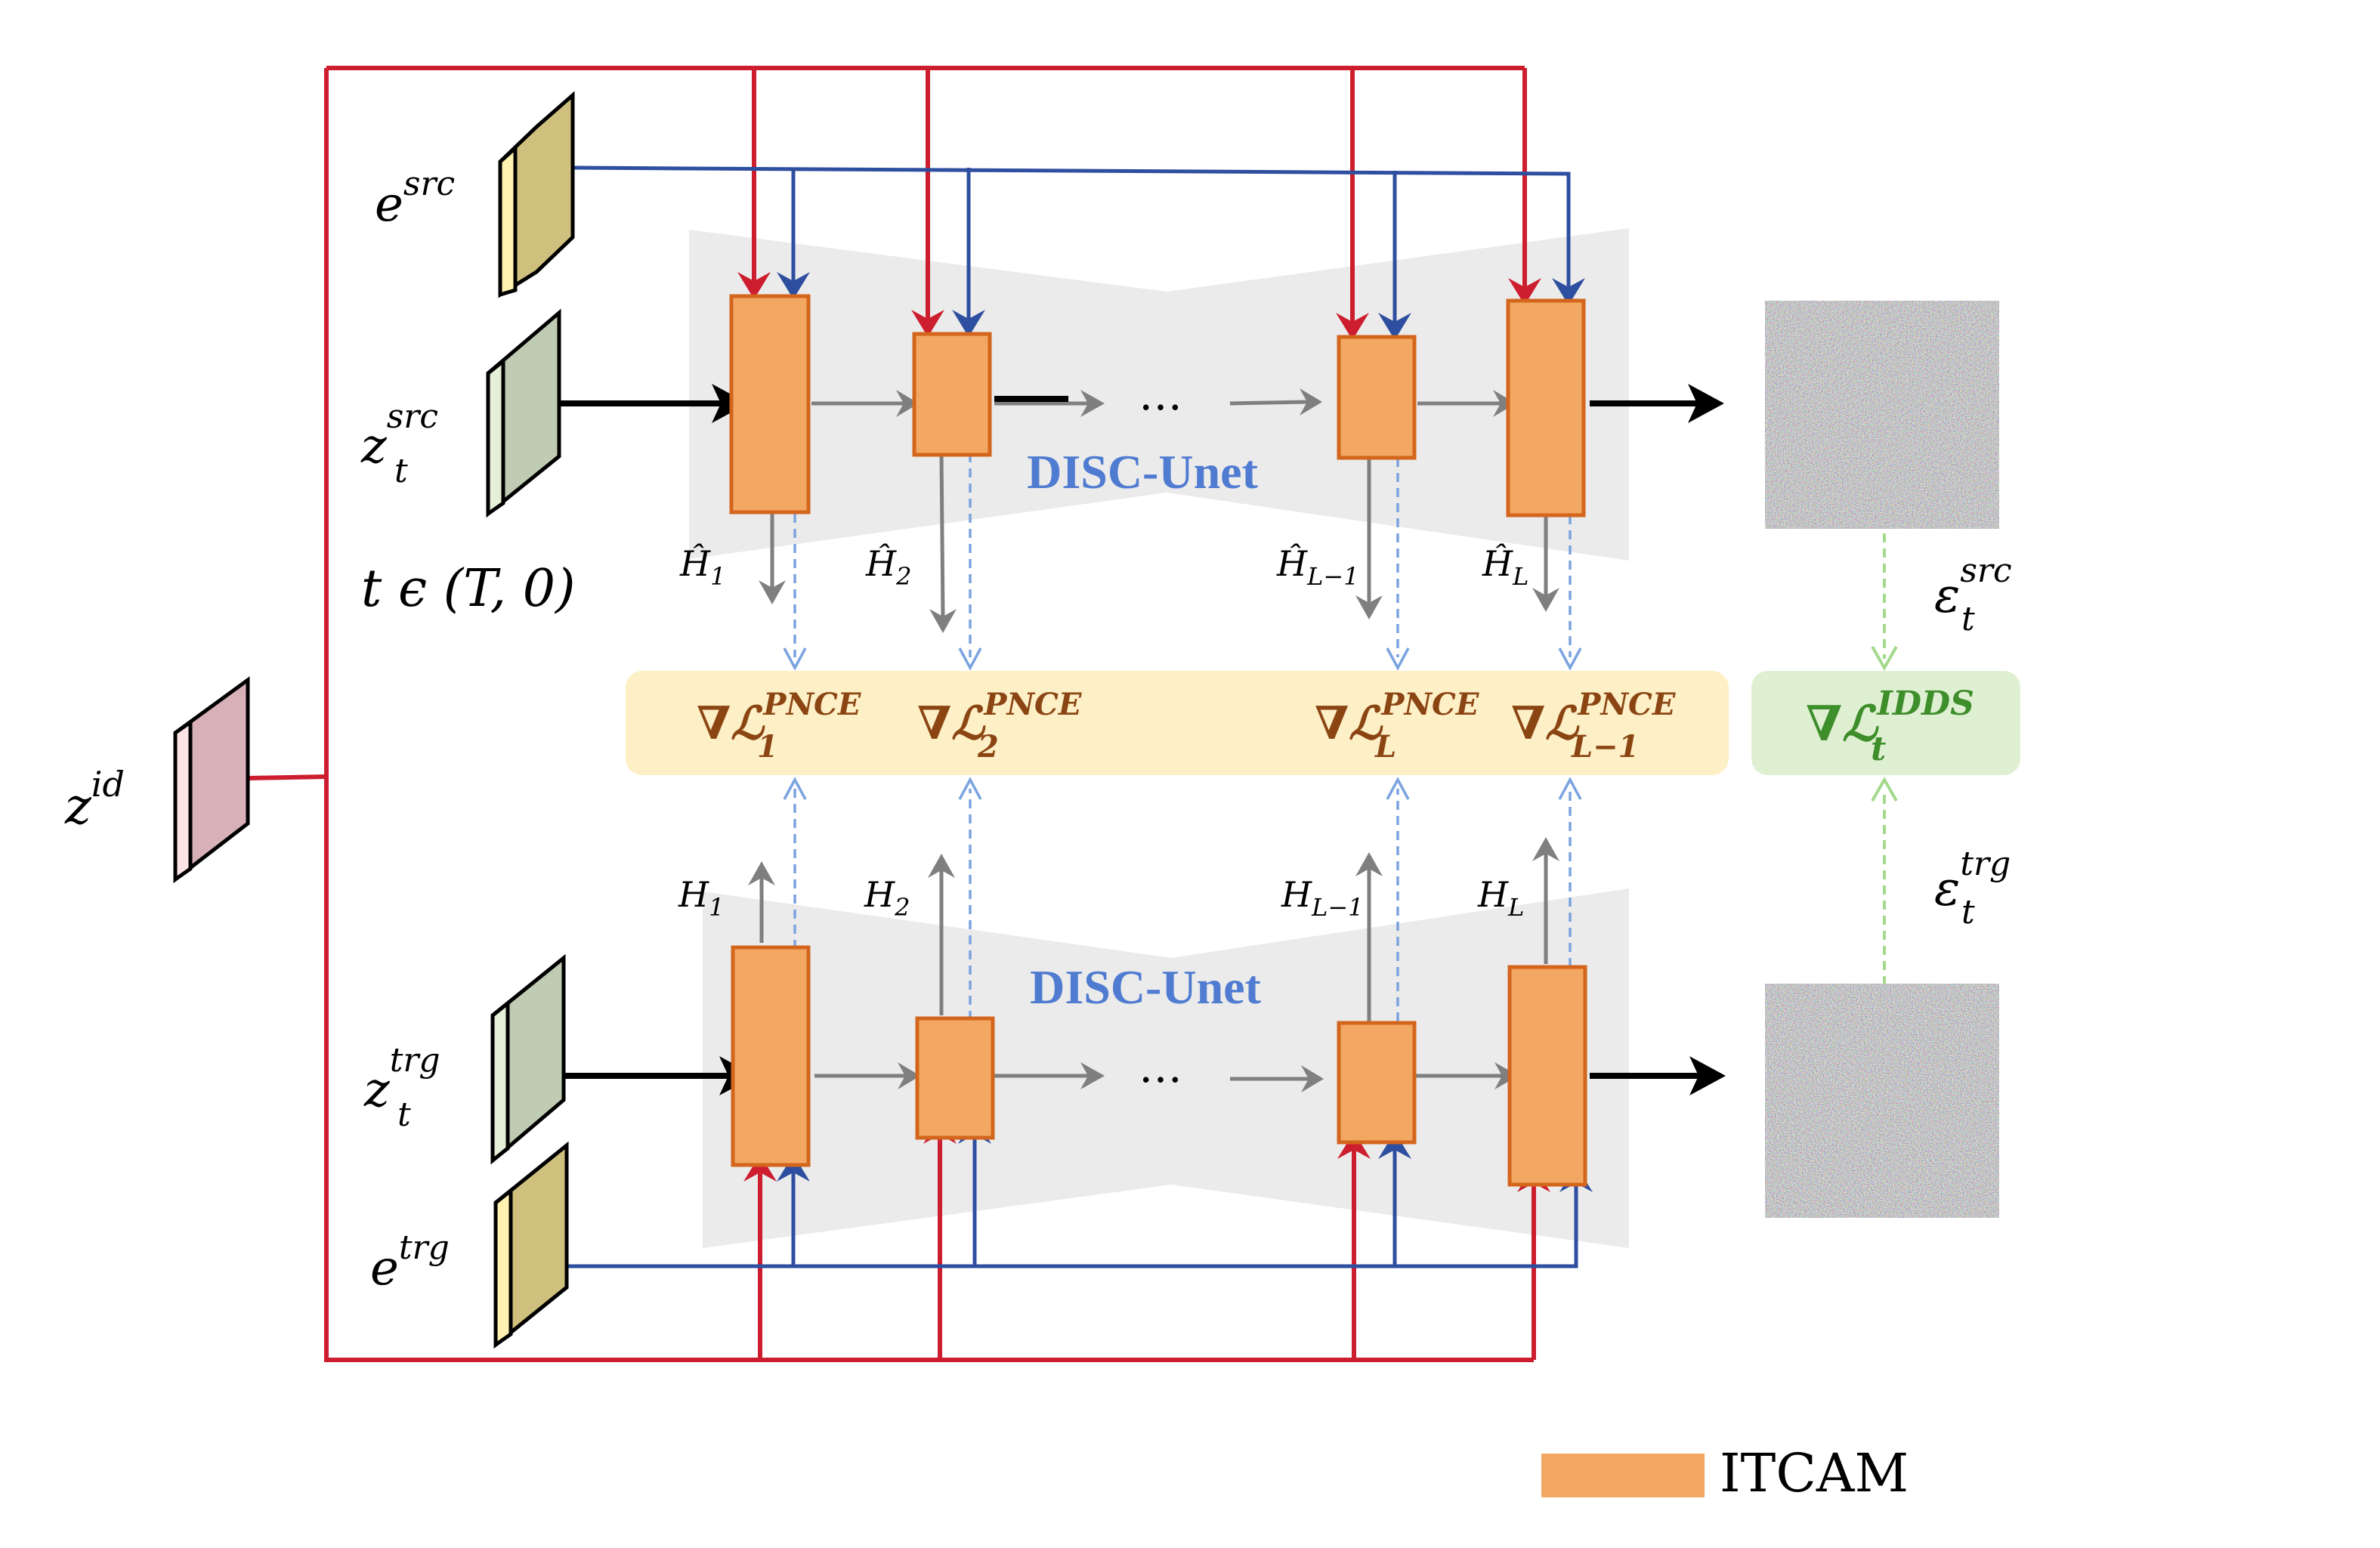 The height and width of the screenshot is (1548, 2380). Describe the element at coordinates (399, 443) in the screenshot. I see `z-src-label: zsrc t` at that location.